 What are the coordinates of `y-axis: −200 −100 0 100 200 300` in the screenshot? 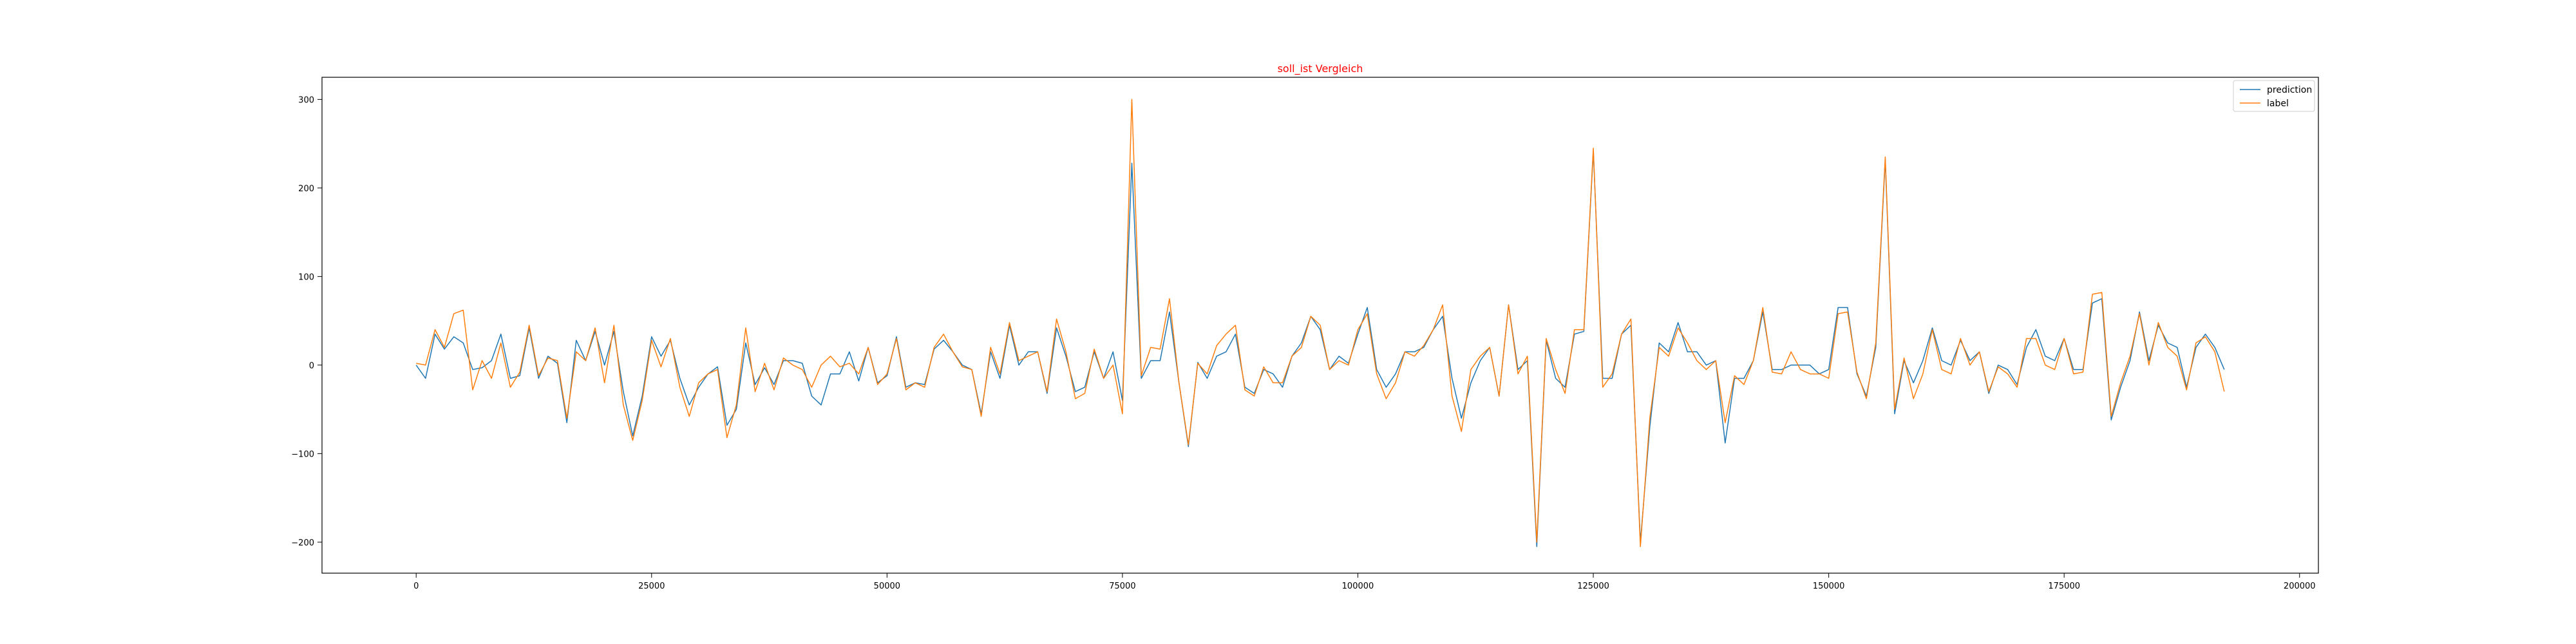 It's located at (306, 321).